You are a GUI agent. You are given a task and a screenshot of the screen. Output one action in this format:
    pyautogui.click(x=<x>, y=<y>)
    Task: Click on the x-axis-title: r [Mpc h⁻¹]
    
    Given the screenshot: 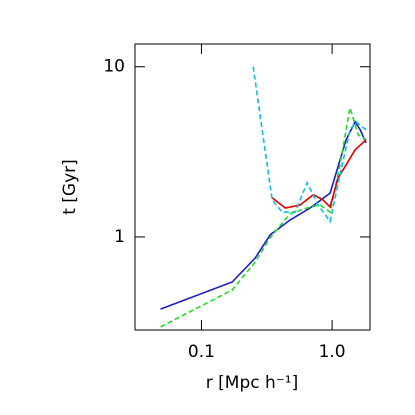 What is the action you would take?
    pyautogui.click(x=252, y=383)
    